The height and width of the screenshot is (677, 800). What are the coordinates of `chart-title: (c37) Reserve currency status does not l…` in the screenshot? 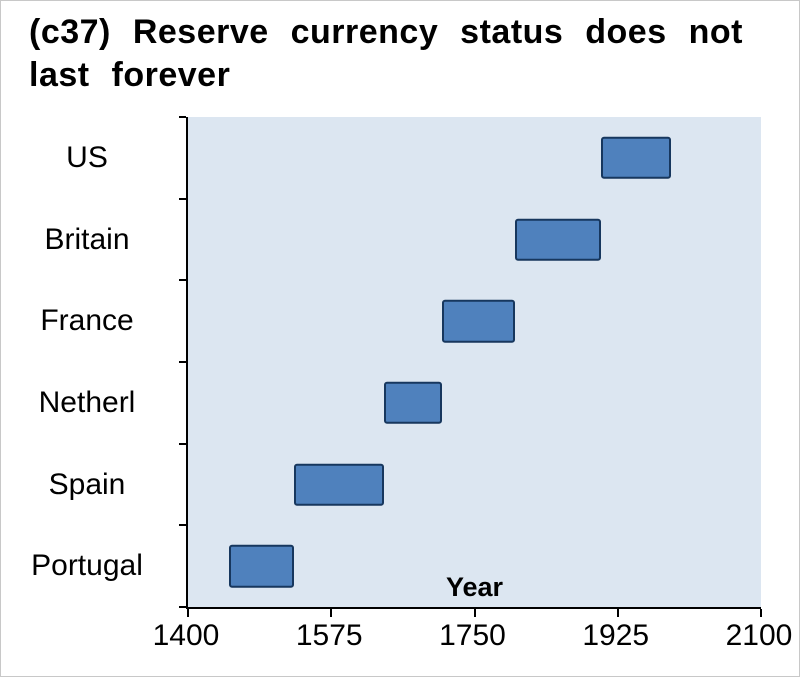 It's located at (386, 54).